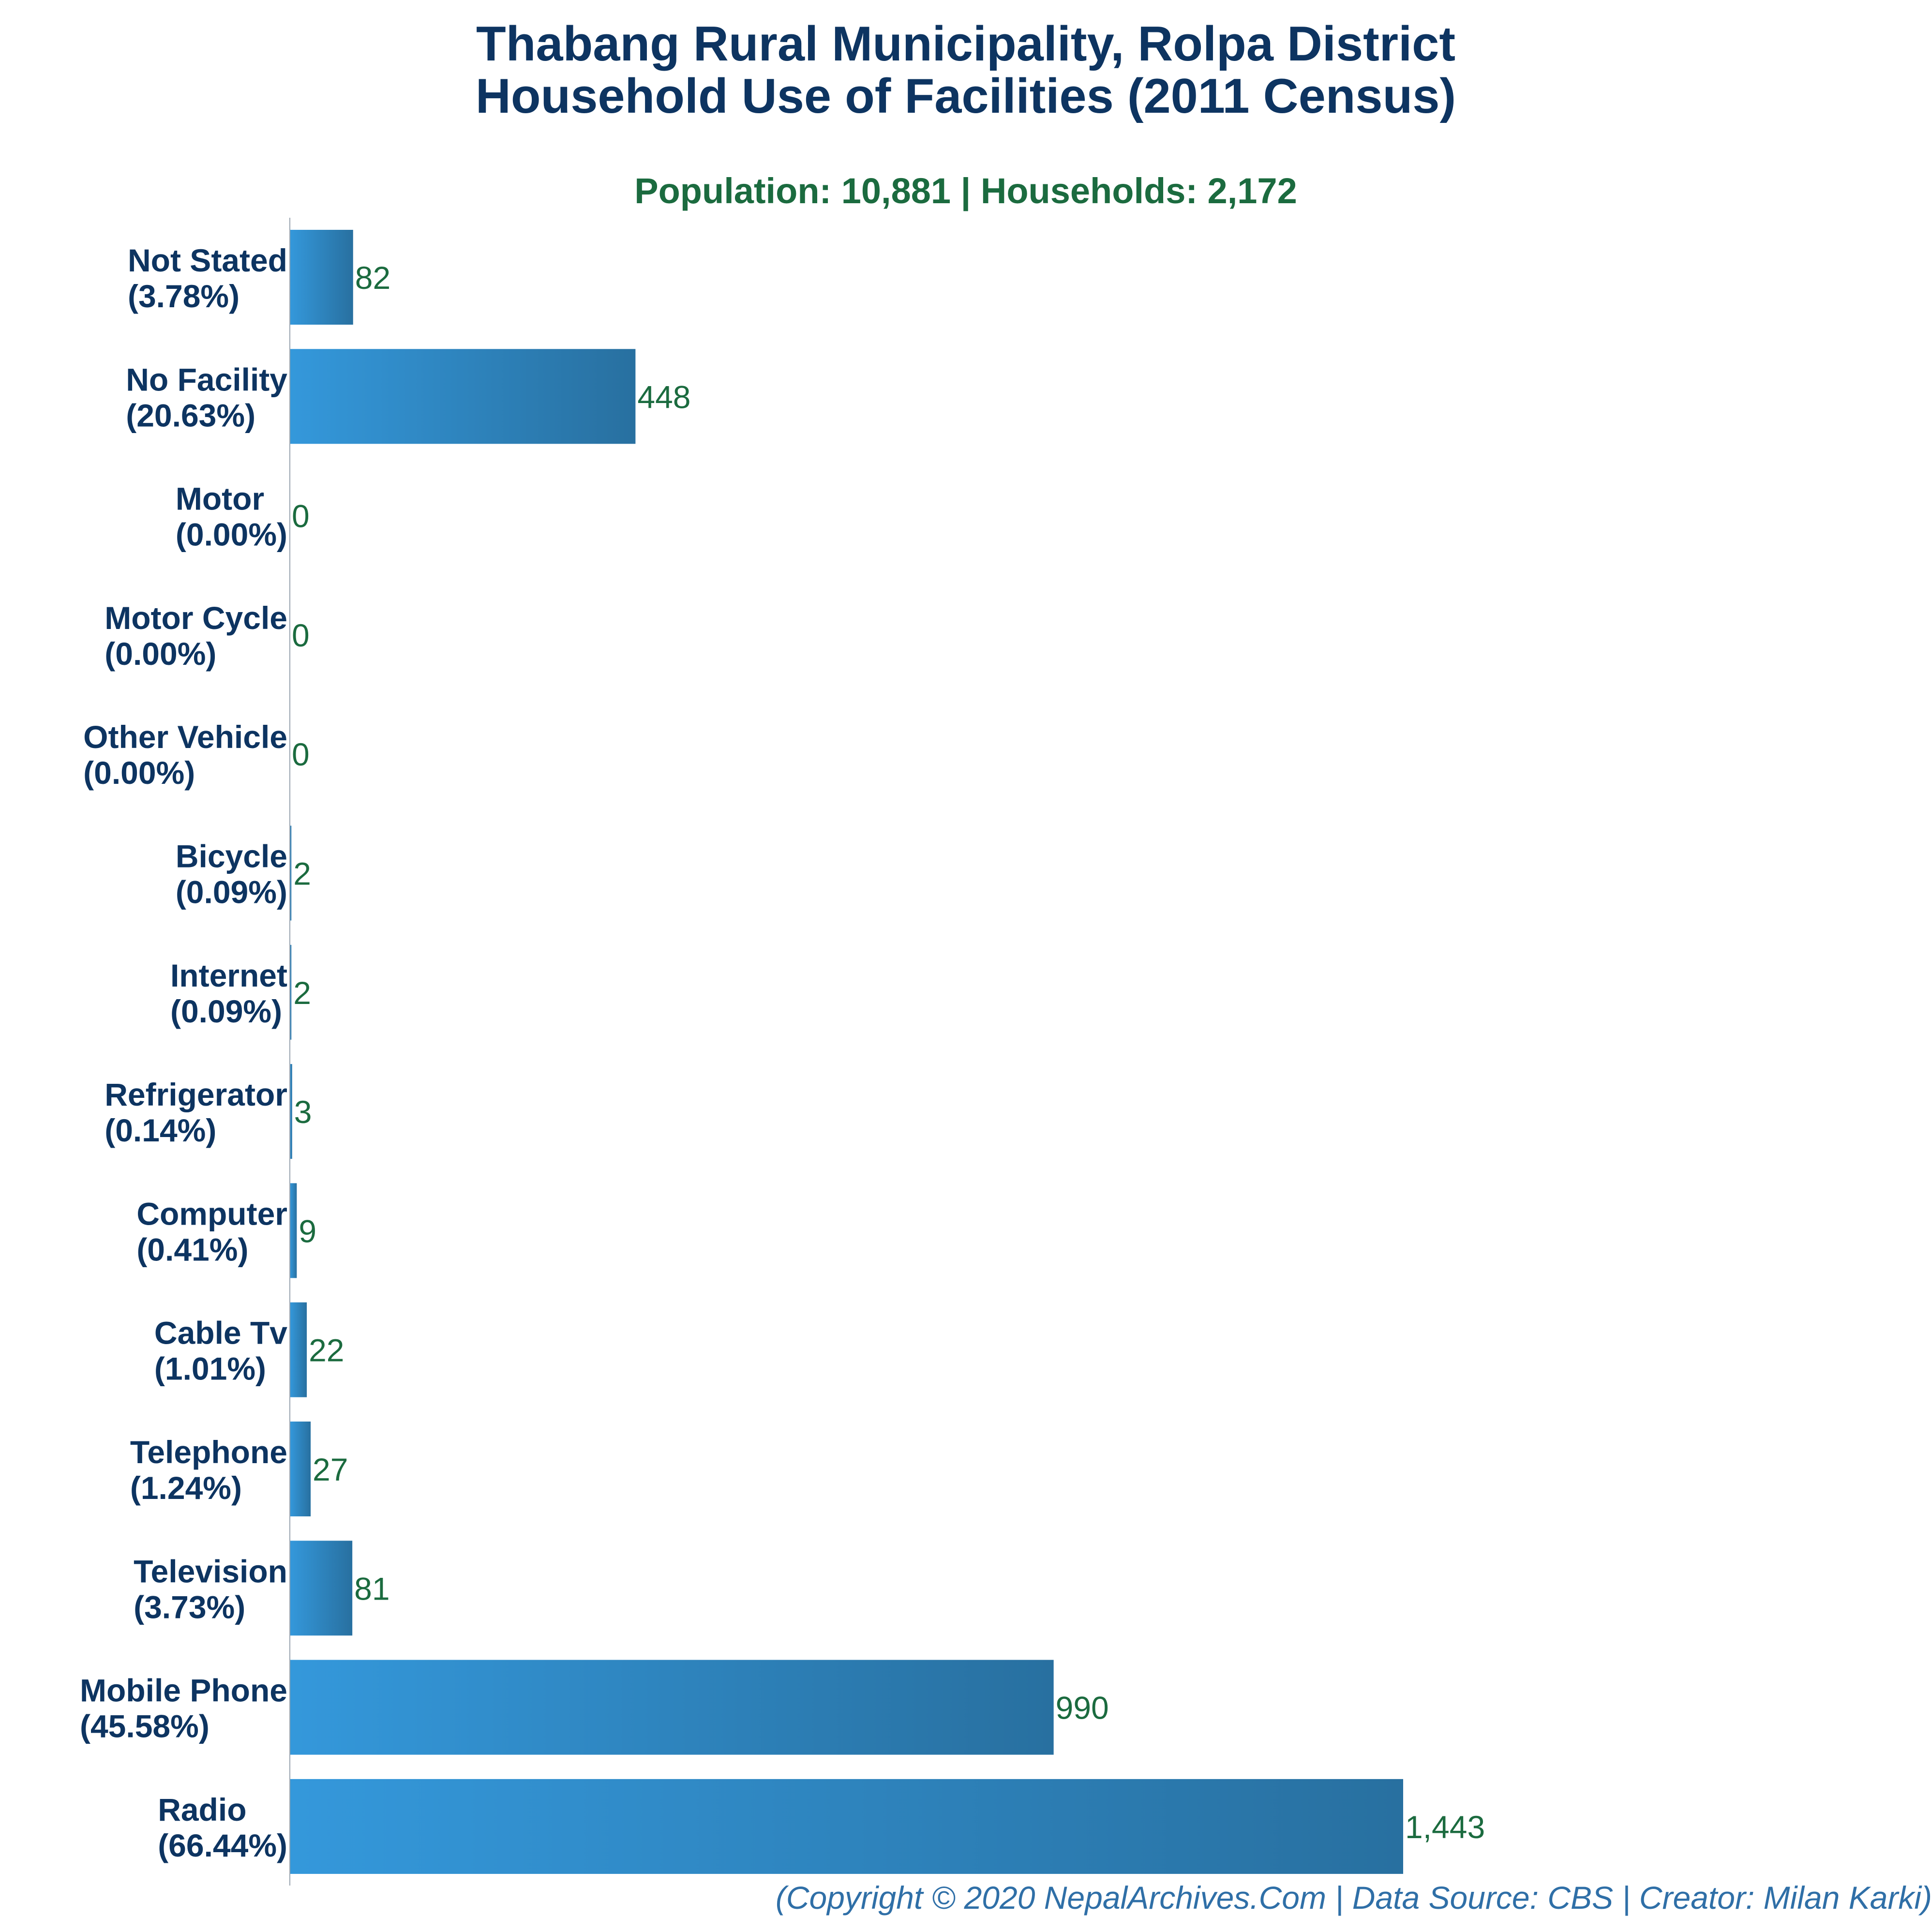 The width and height of the screenshot is (1932, 1932). I want to click on category-percent: (3.78%), so click(184, 296).